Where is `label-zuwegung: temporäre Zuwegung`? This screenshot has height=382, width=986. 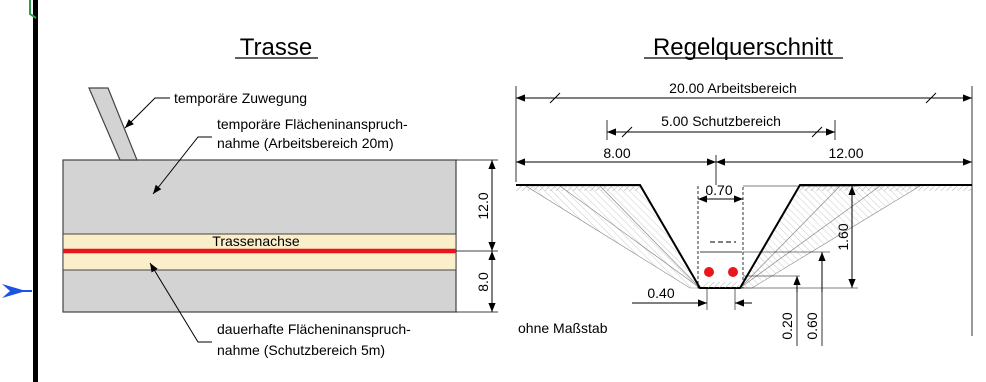 label-zuwegung: temporäre Zuwegung is located at coordinates (240, 98).